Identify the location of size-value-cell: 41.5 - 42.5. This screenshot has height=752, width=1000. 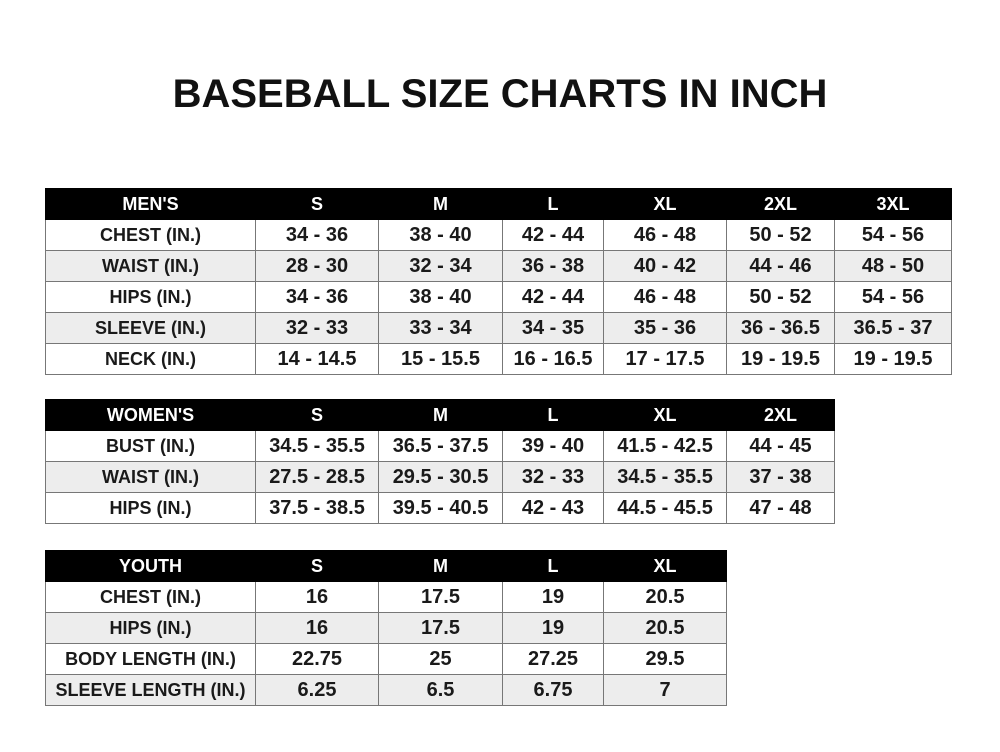
(665, 446).